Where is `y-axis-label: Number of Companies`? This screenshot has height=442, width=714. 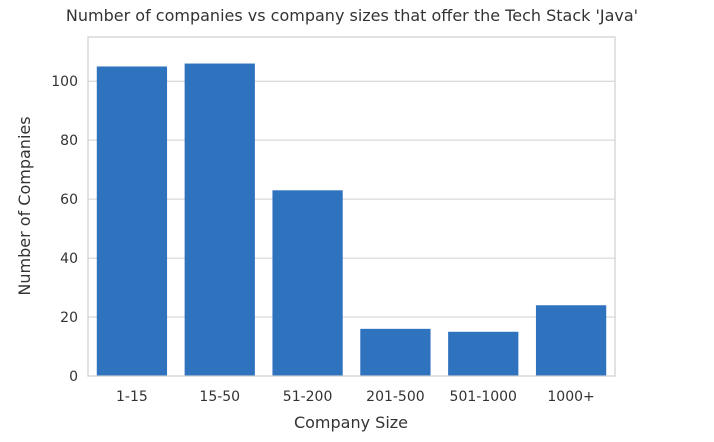 y-axis-label: Number of Companies is located at coordinates (24, 205).